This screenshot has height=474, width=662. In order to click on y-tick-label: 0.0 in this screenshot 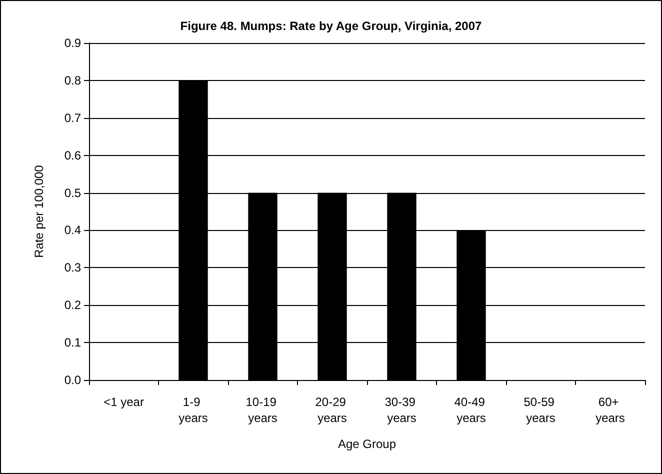, I will do `click(73, 380)`.